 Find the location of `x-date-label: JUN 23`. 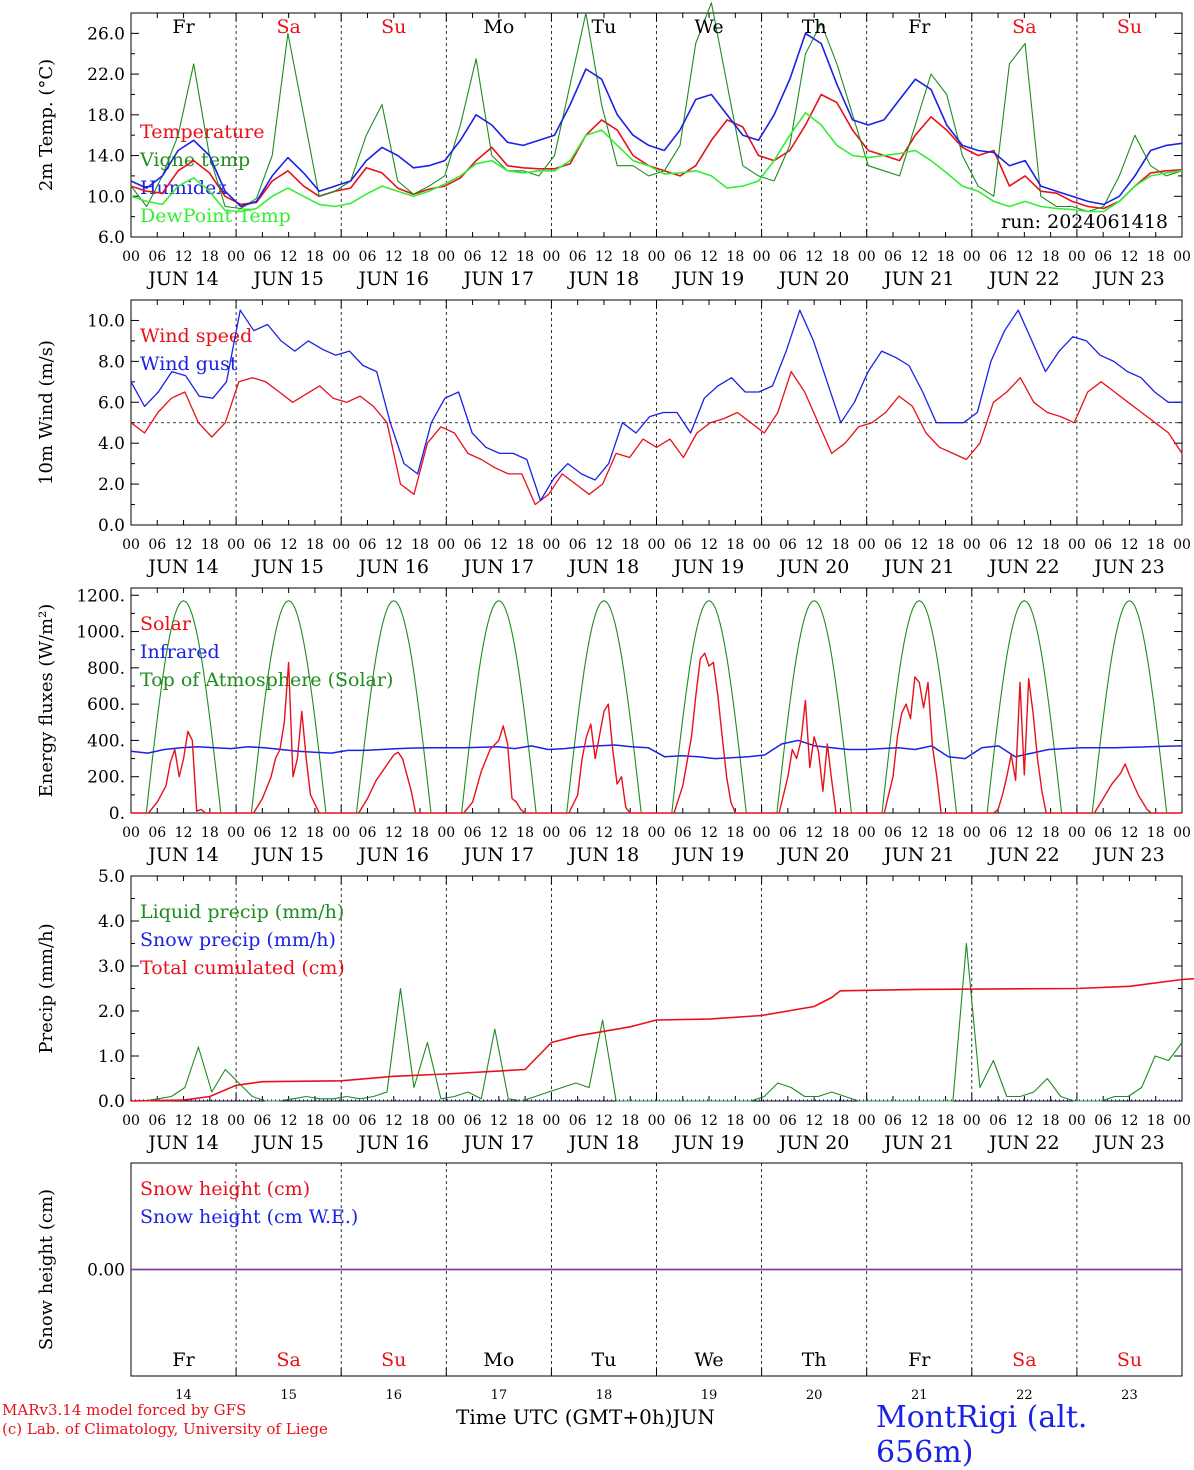

x-date-label: JUN 23 is located at coordinates (1128, 855).